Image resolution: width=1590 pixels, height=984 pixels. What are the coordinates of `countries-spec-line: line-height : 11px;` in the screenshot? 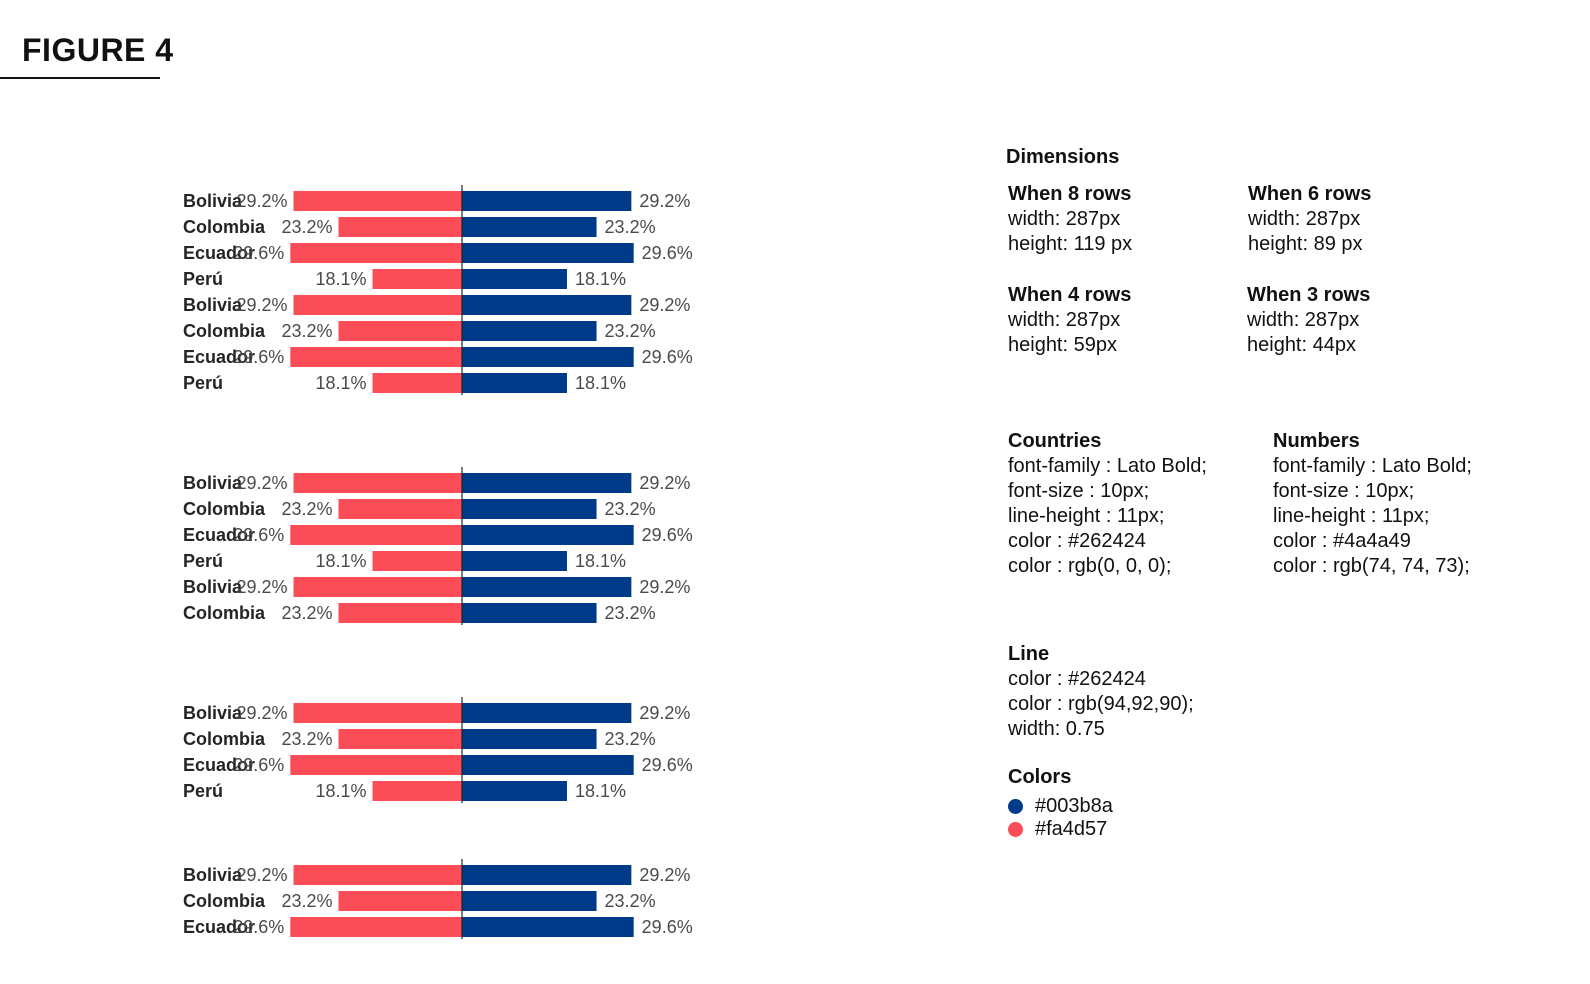 It's located at (1086, 516).